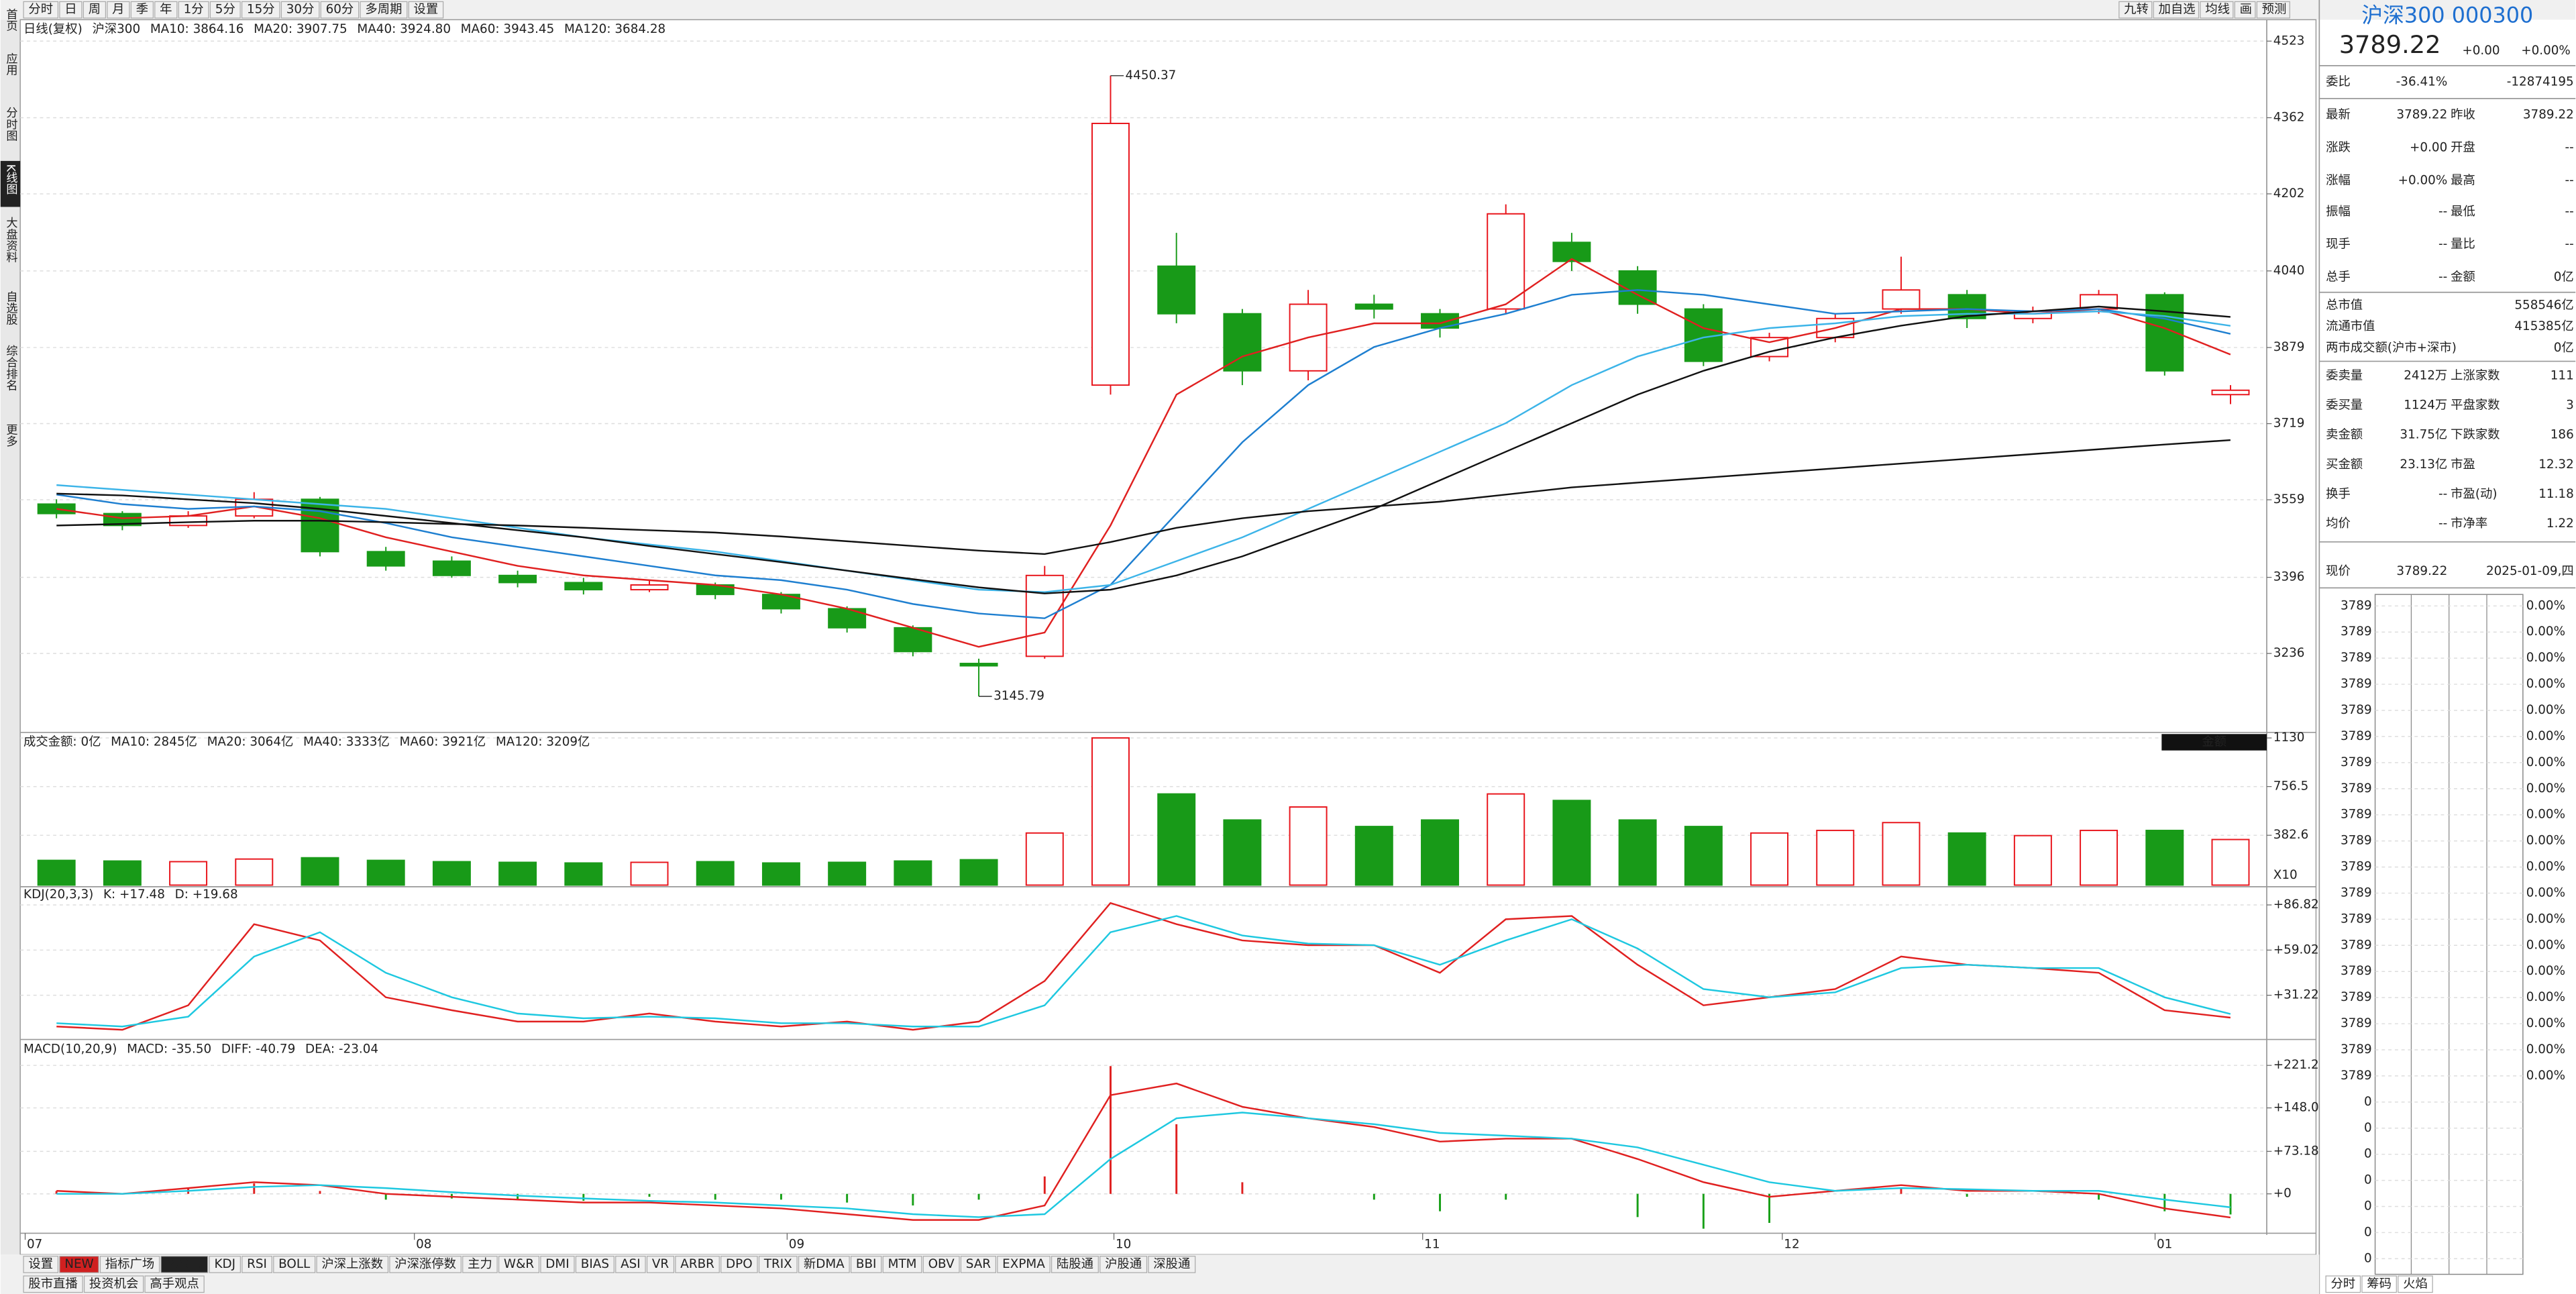 Image resolution: width=2576 pixels, height=1294 pixels. I want to click on indicator-tab: 沪深上涨数, so click(352, 1264).